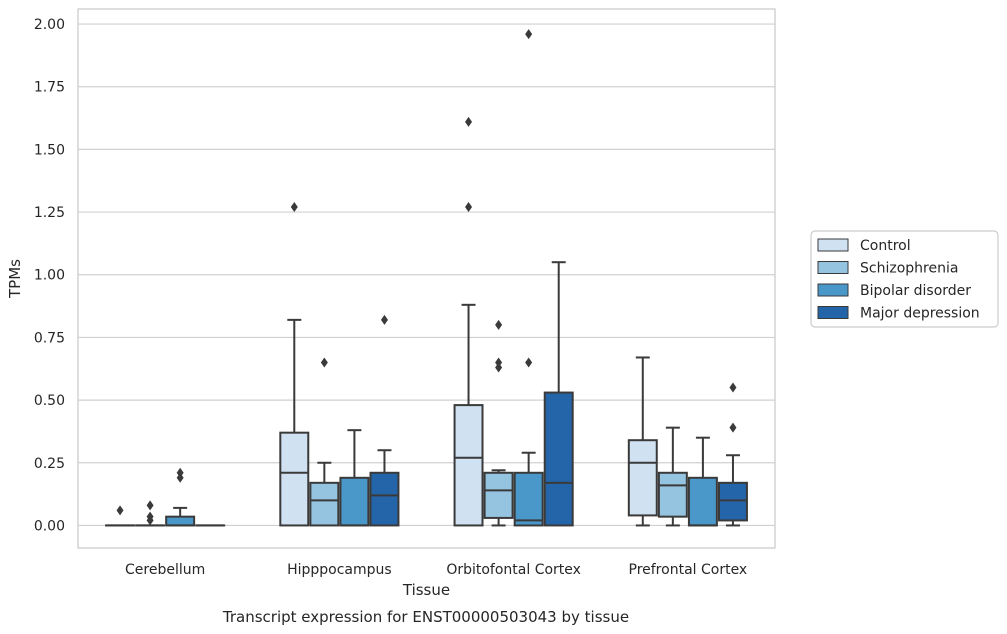 Image resolution: width=1007 pixels, height=634 pixels. I want to click on legend-label: Control, so click(885, 246).